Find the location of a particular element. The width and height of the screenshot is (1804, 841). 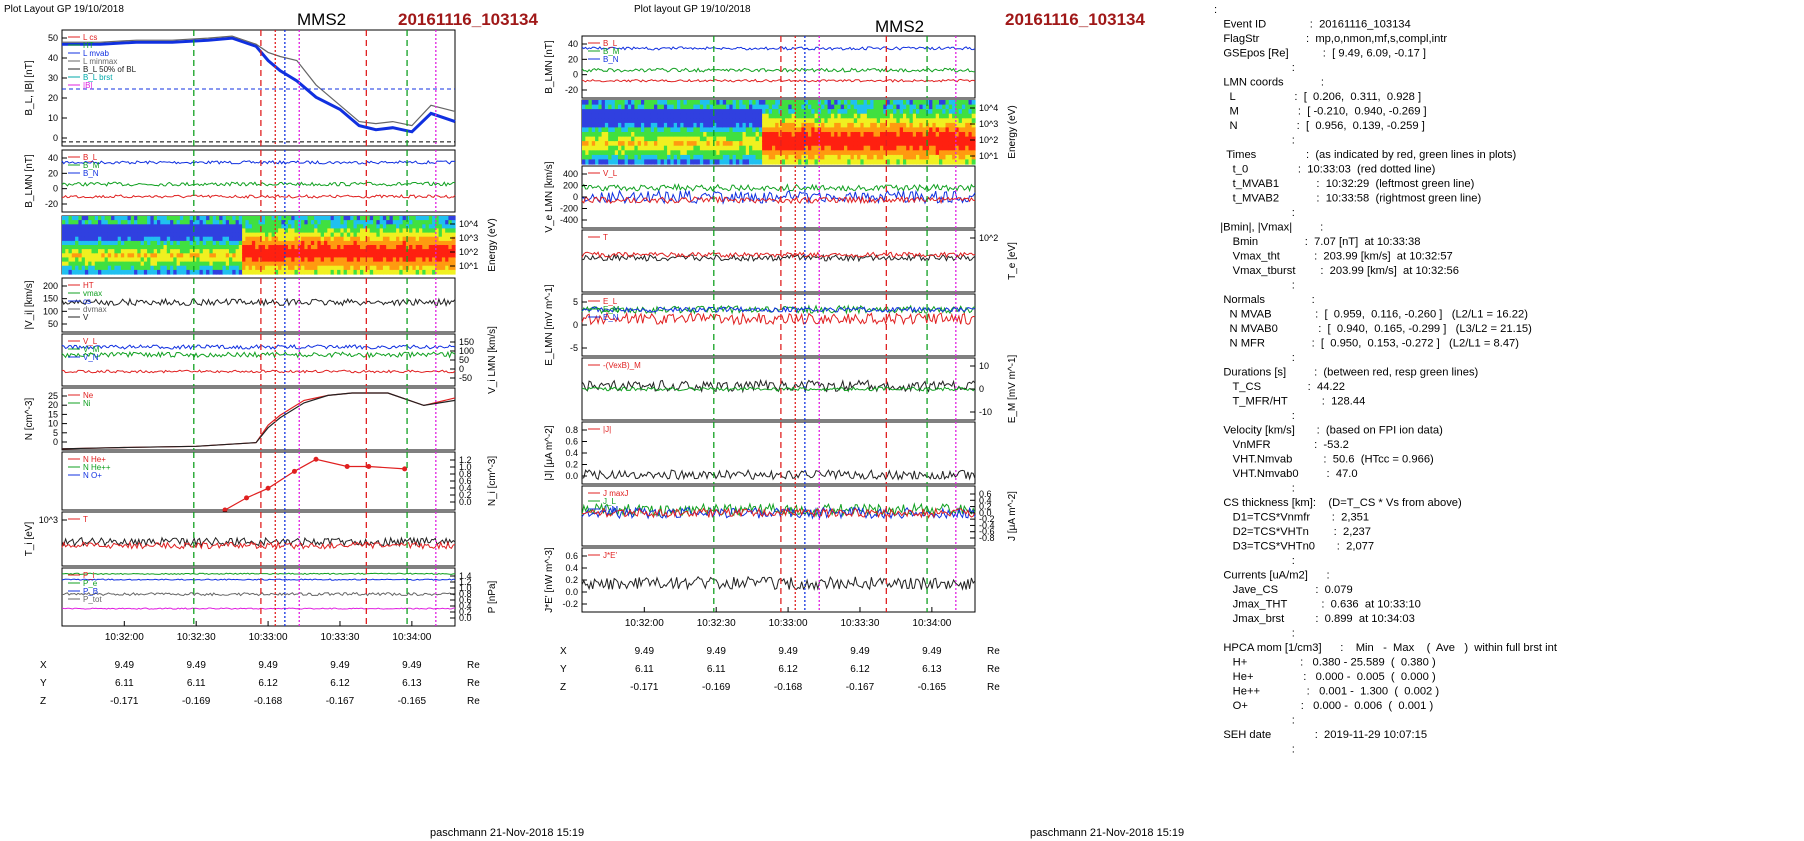

ylabel-p3: Energy (eV) is located at coordinates (492, 244).